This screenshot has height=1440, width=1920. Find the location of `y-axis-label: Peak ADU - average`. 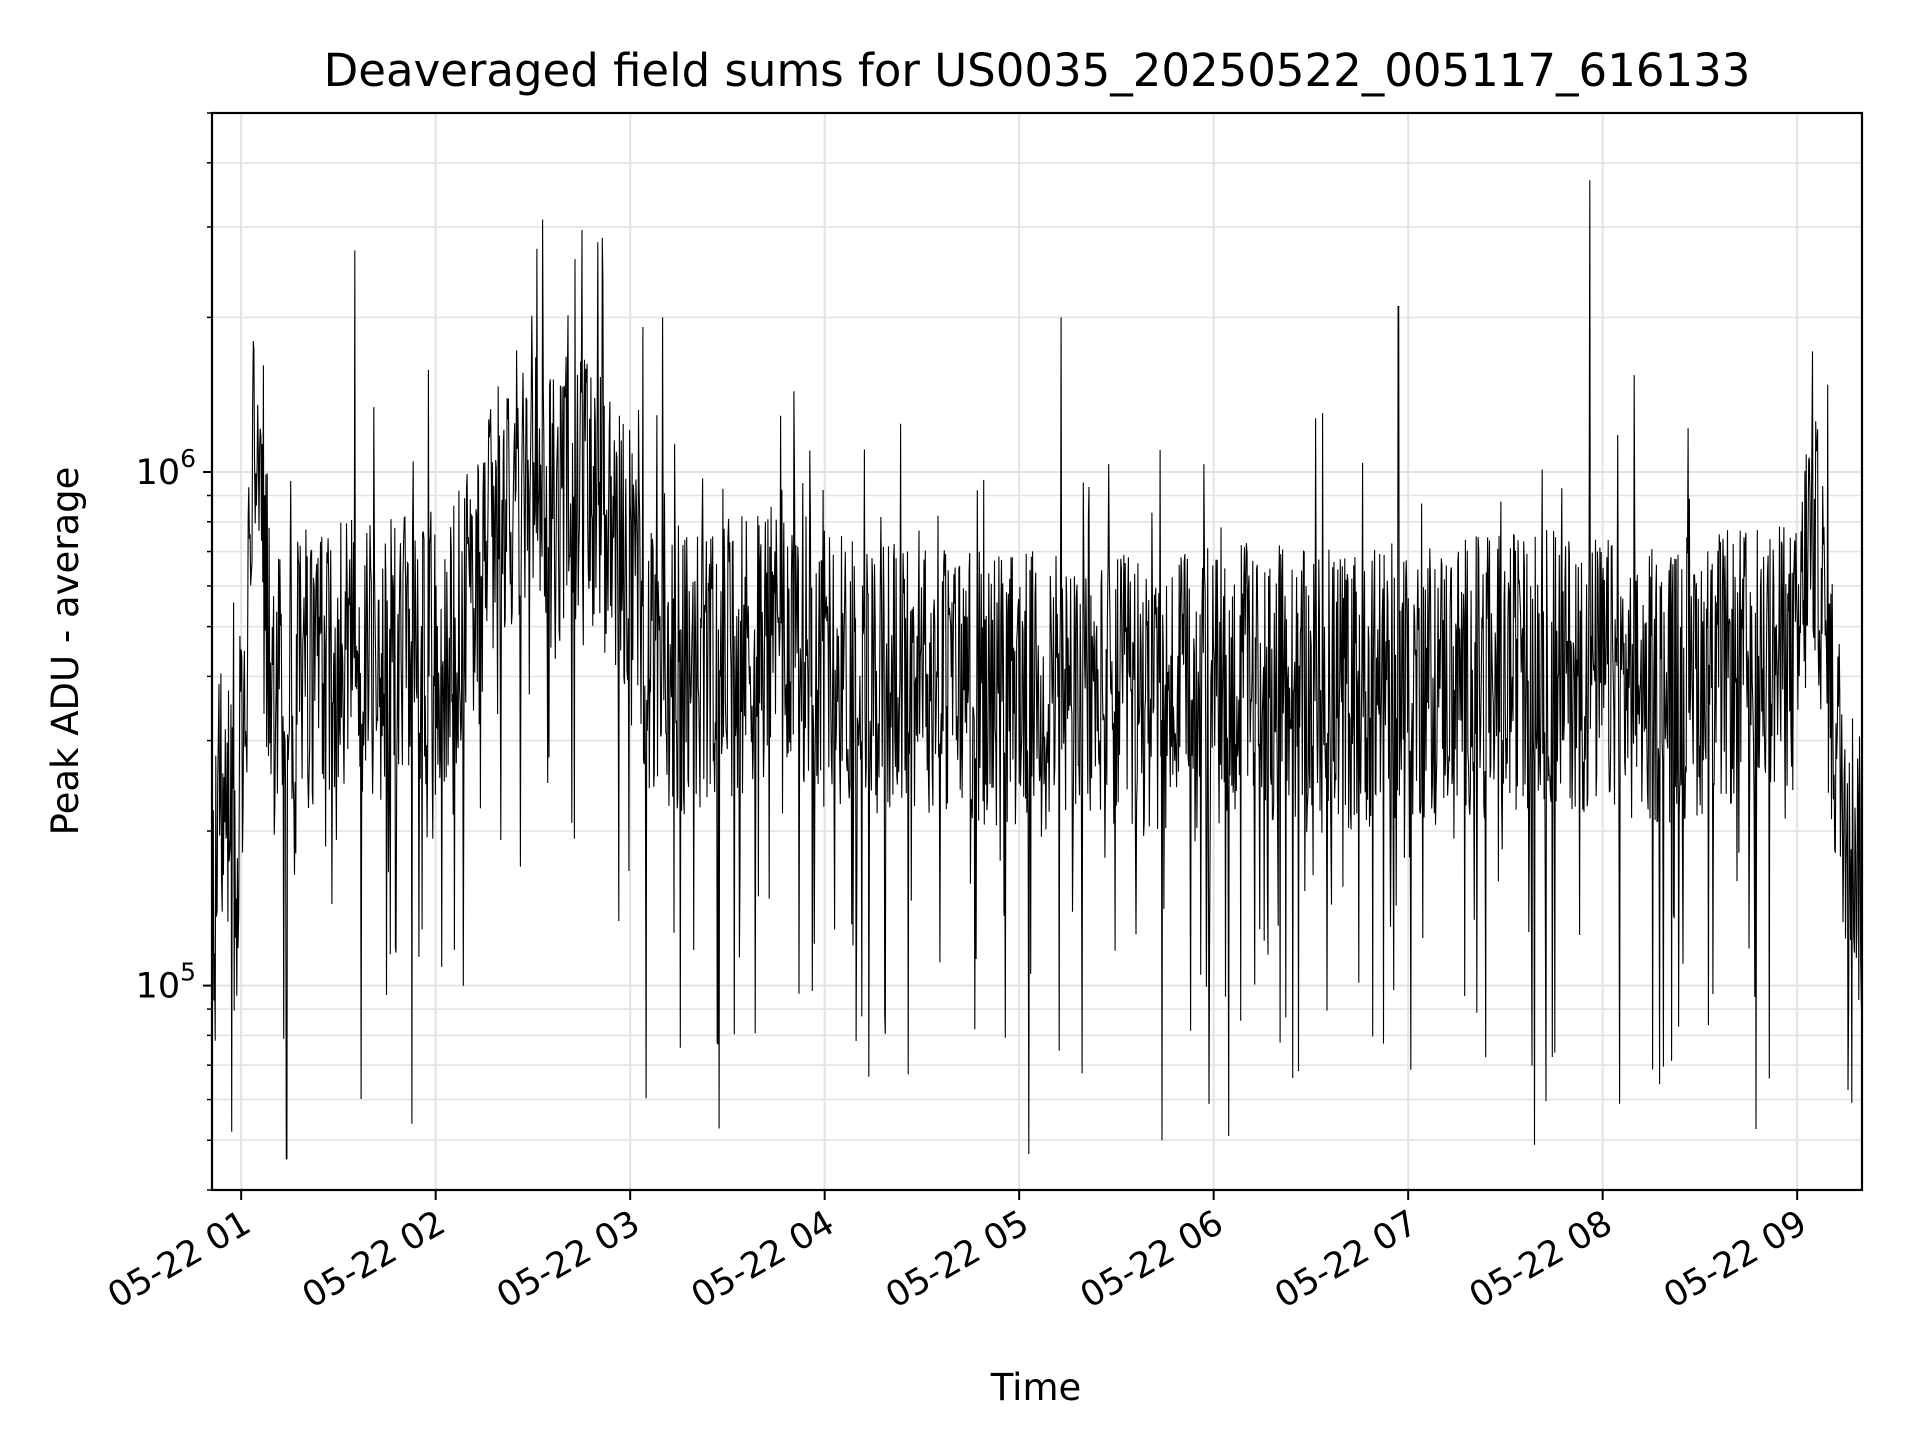

y-axis-label: Peak ADU - average is located at coordinates (65, 651).